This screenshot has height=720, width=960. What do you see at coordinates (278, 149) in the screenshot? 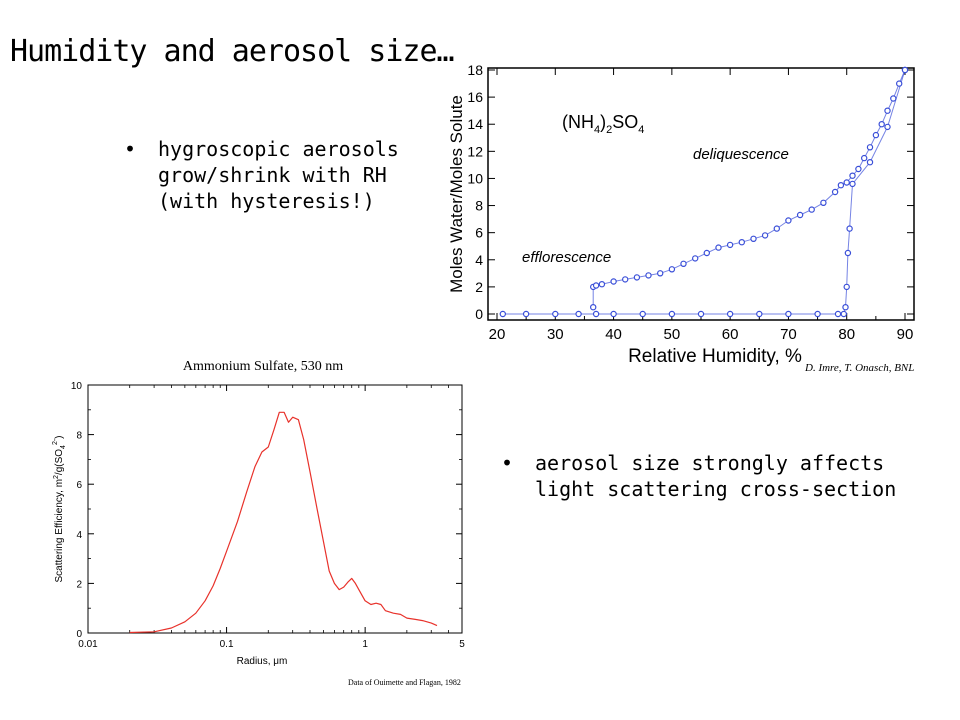
I see `bullet1-line1: hygroscopic aerosols` at bounding box center [278, 149].